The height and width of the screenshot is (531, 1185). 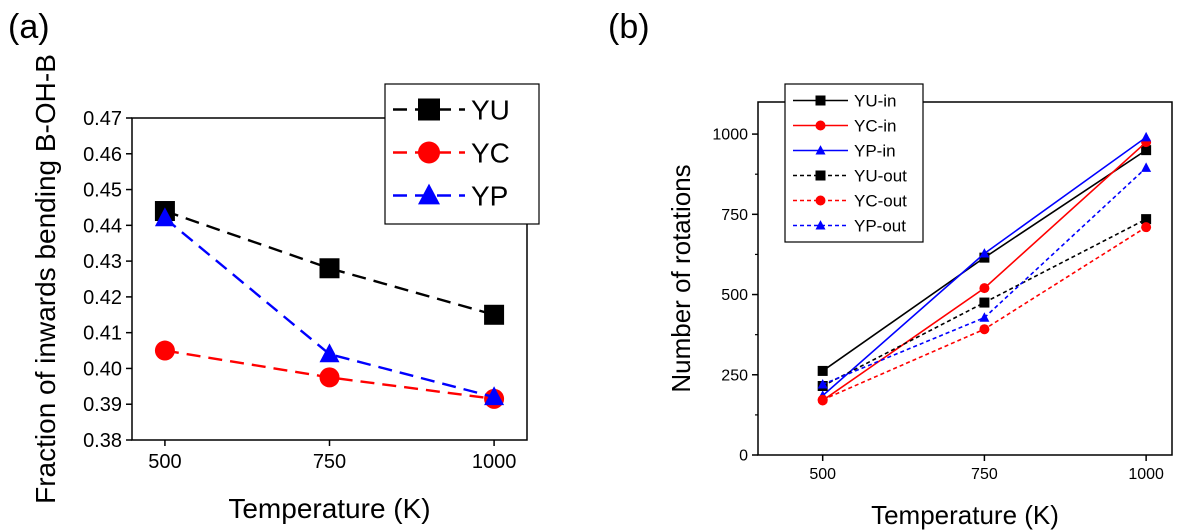 What do you see at coordinates (875, 101) in the screenshot?
I see `legend-label: YU-in` at bounding box center [875, 101].